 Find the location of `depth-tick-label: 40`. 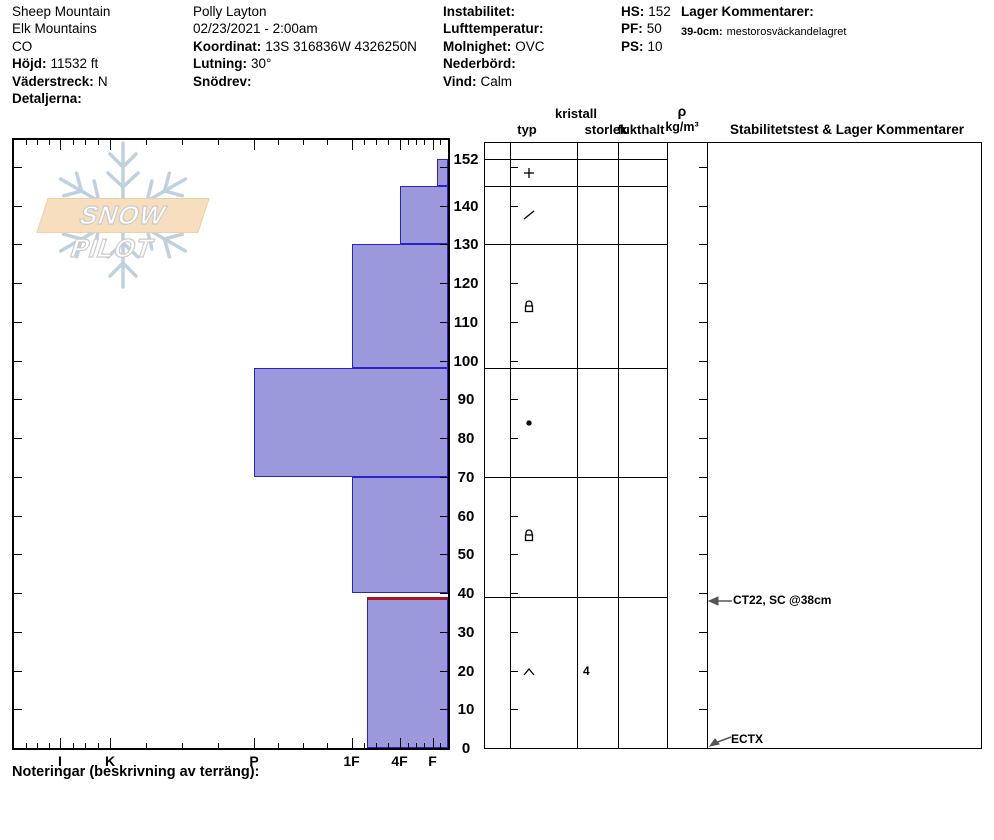

depth-tick-label: 40 is located at coordinates (466, 593).